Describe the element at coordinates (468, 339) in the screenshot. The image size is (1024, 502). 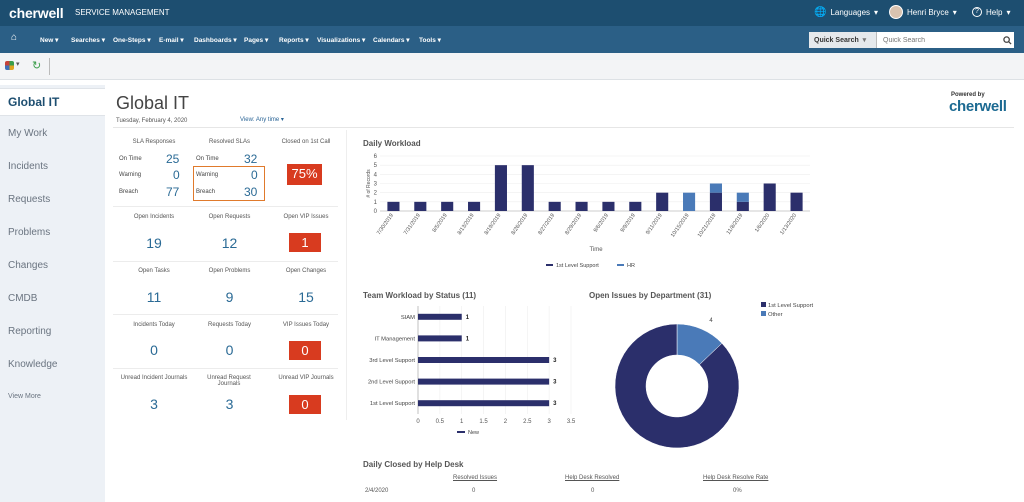
I see `data-label: 1` at that location.